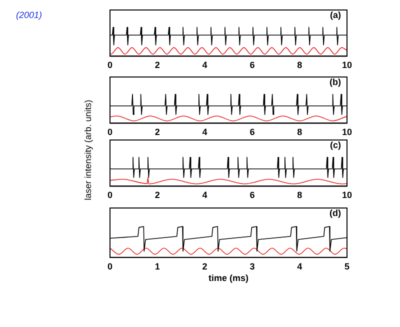 Image resolution: width=400 pixels, height=327 pixels. Describe the element at coordinates (347, 266) in the screenshot. I see `x-tick-label: 5` at that location.